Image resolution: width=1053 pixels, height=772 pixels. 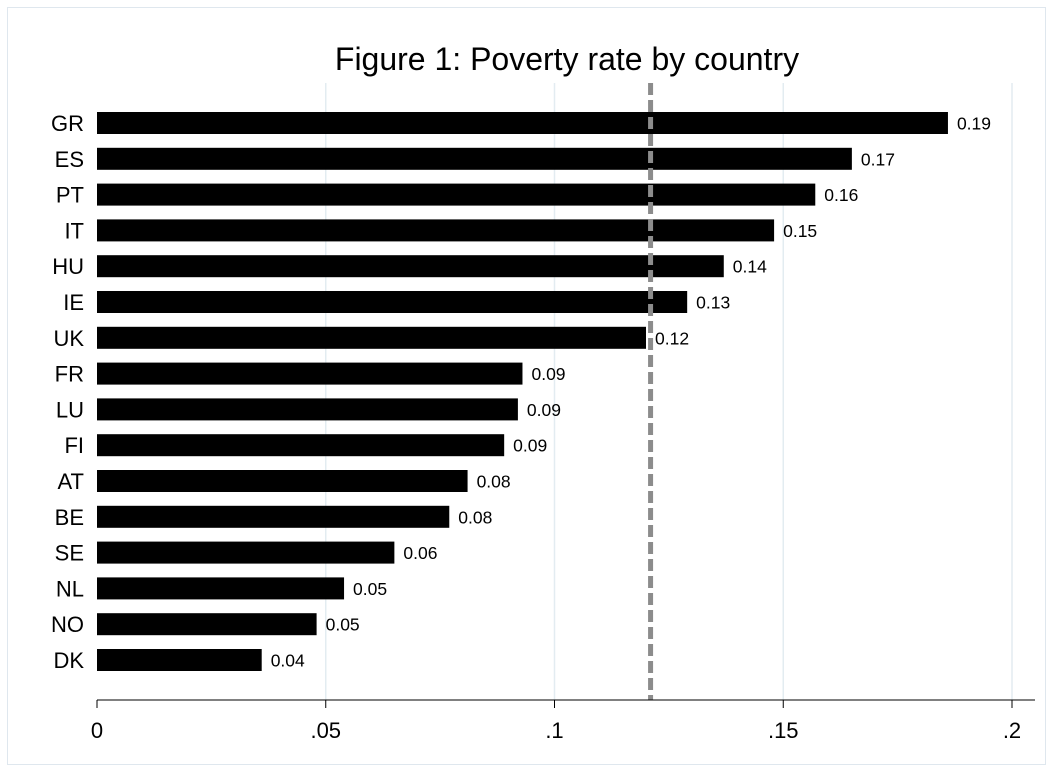 What do you see at coordinates (68, 338) in the screenshot?
I see `category-label: UK` at bounding box center [68, 338].